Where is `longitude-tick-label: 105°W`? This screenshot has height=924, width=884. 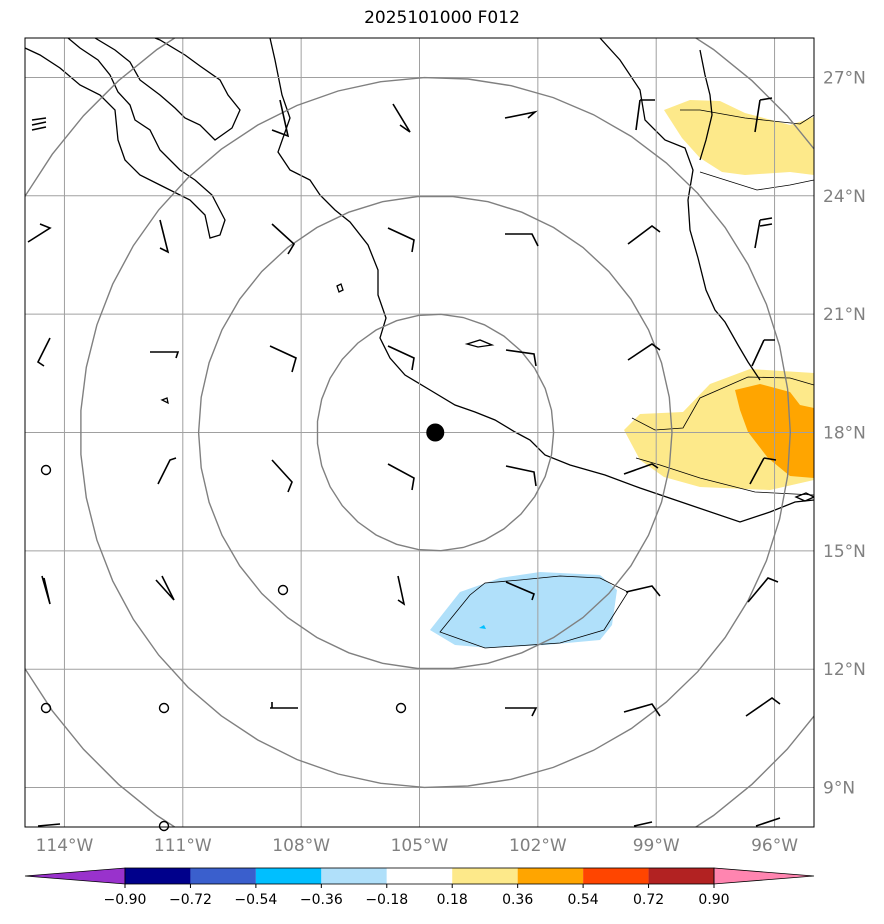 longitude-tick-label: 105°W is located at coordinates (420, 846).